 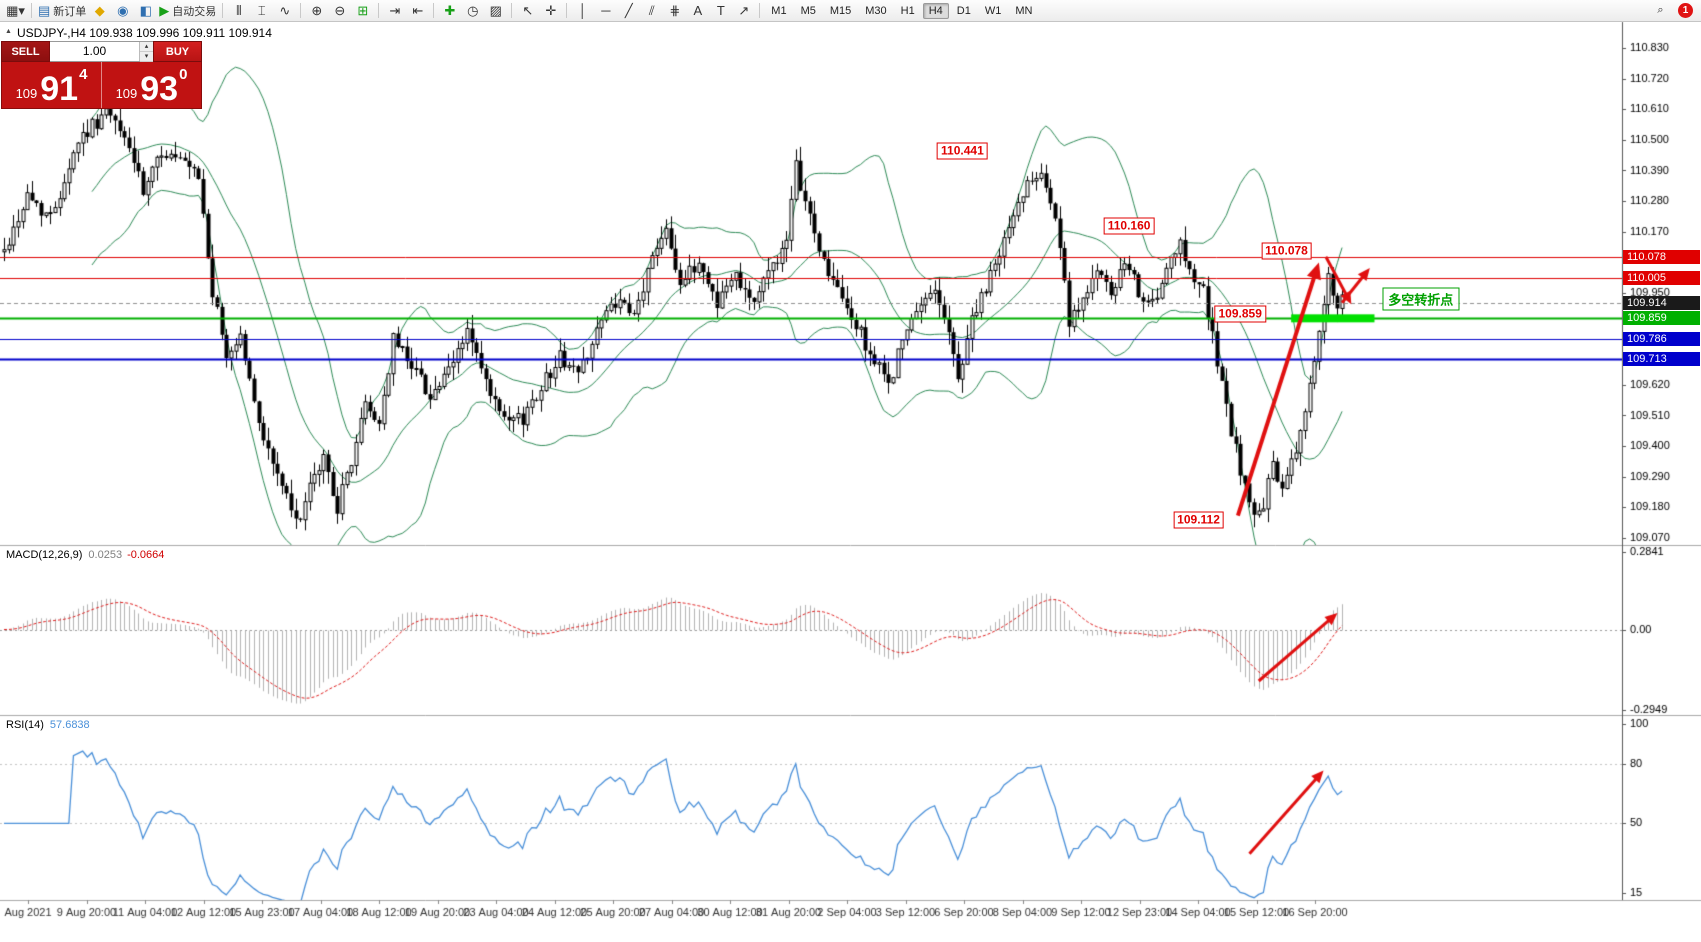 I want to click on buy-price-display: 109 93 0, so click(x=151, y=85).